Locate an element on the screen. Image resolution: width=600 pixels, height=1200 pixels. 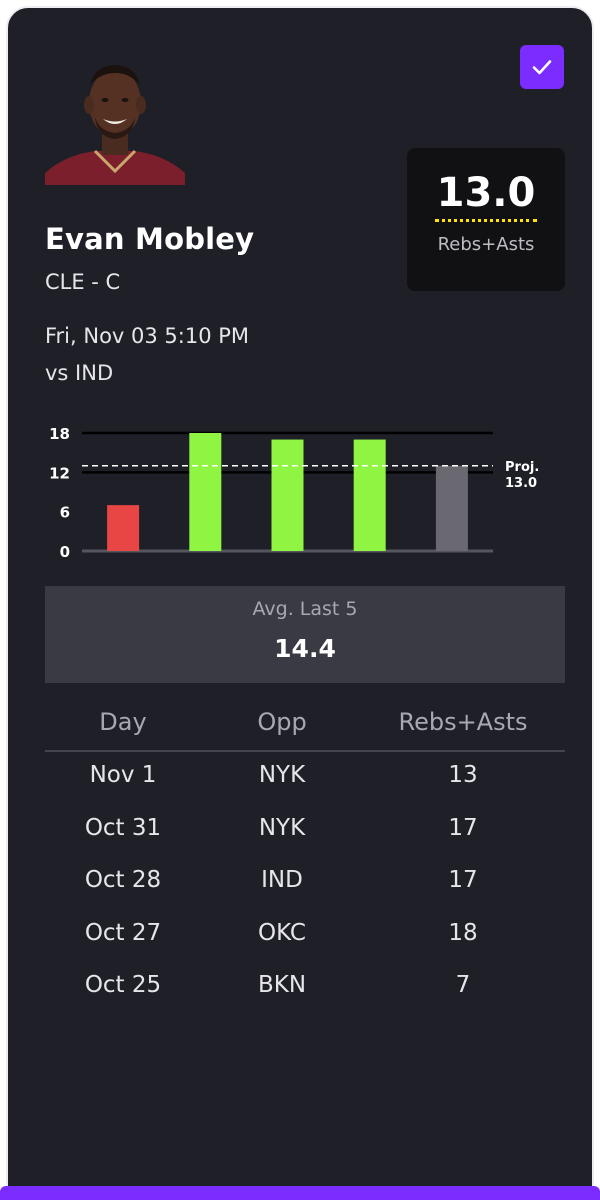
header-day: Day is located at coordinates (123, 722).